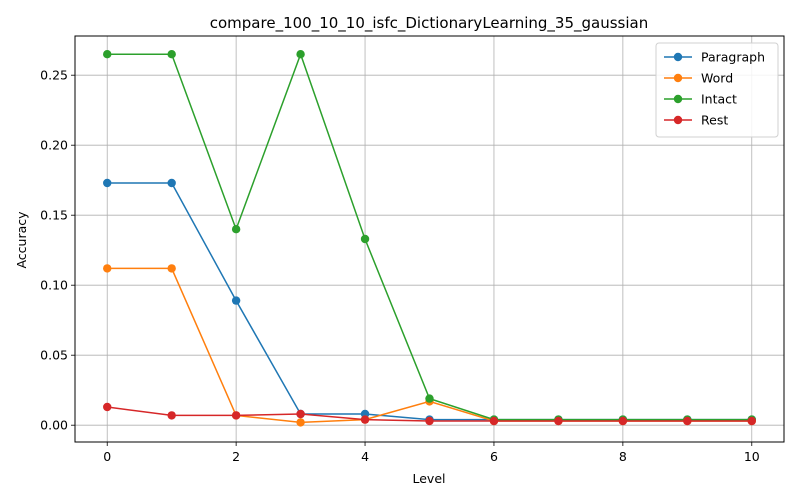 This screenshot has width=800, height=500. Describe the element at coordinates (54, 285) in the screenshot. I see `y-tick-label: 0.10` at that location.